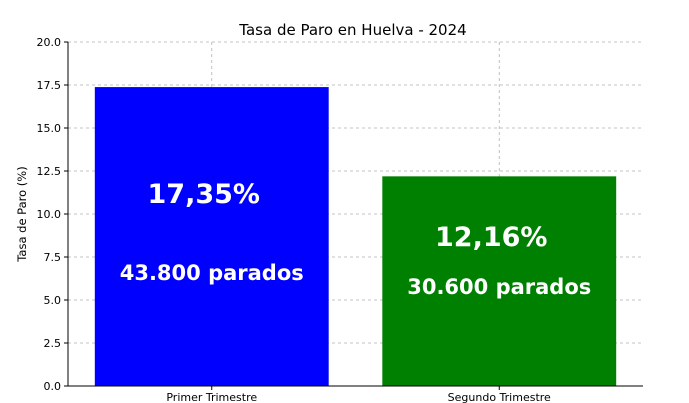 Image resolution: width=689 pixels, height=403 pixels. Describe the element at coordinates (49, 128) in the screenshot. I see `y-tick-label: 15.0` at that location.